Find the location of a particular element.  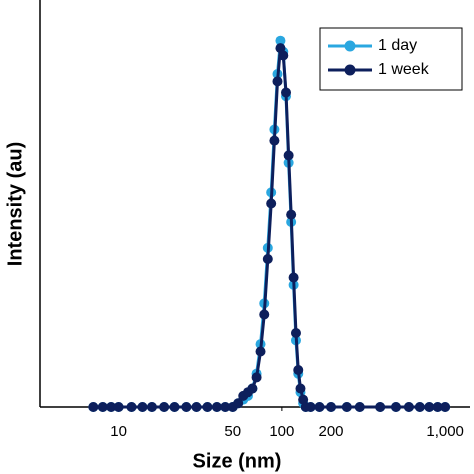

x-tick-label: 1,000 is located at coordinates (445, 431).